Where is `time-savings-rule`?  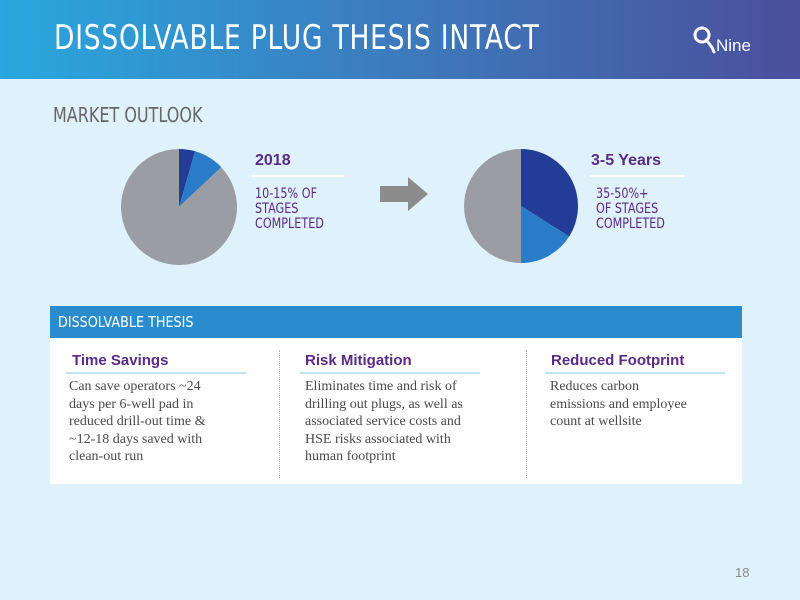 time-savings-rule is located at coordinates (156, 373).